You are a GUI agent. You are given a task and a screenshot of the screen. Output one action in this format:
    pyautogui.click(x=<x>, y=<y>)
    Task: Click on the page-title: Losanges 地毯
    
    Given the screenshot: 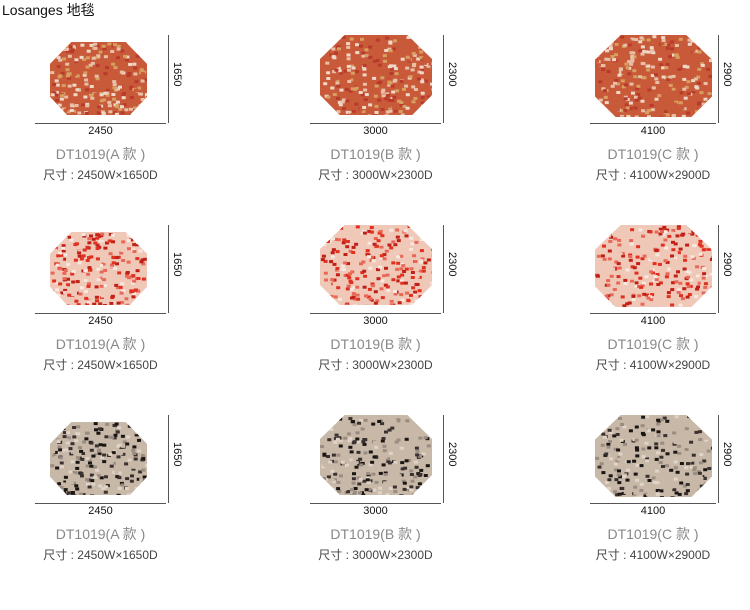 What is the action you would take?
    pyautogui.click(x=48, y=10)
    